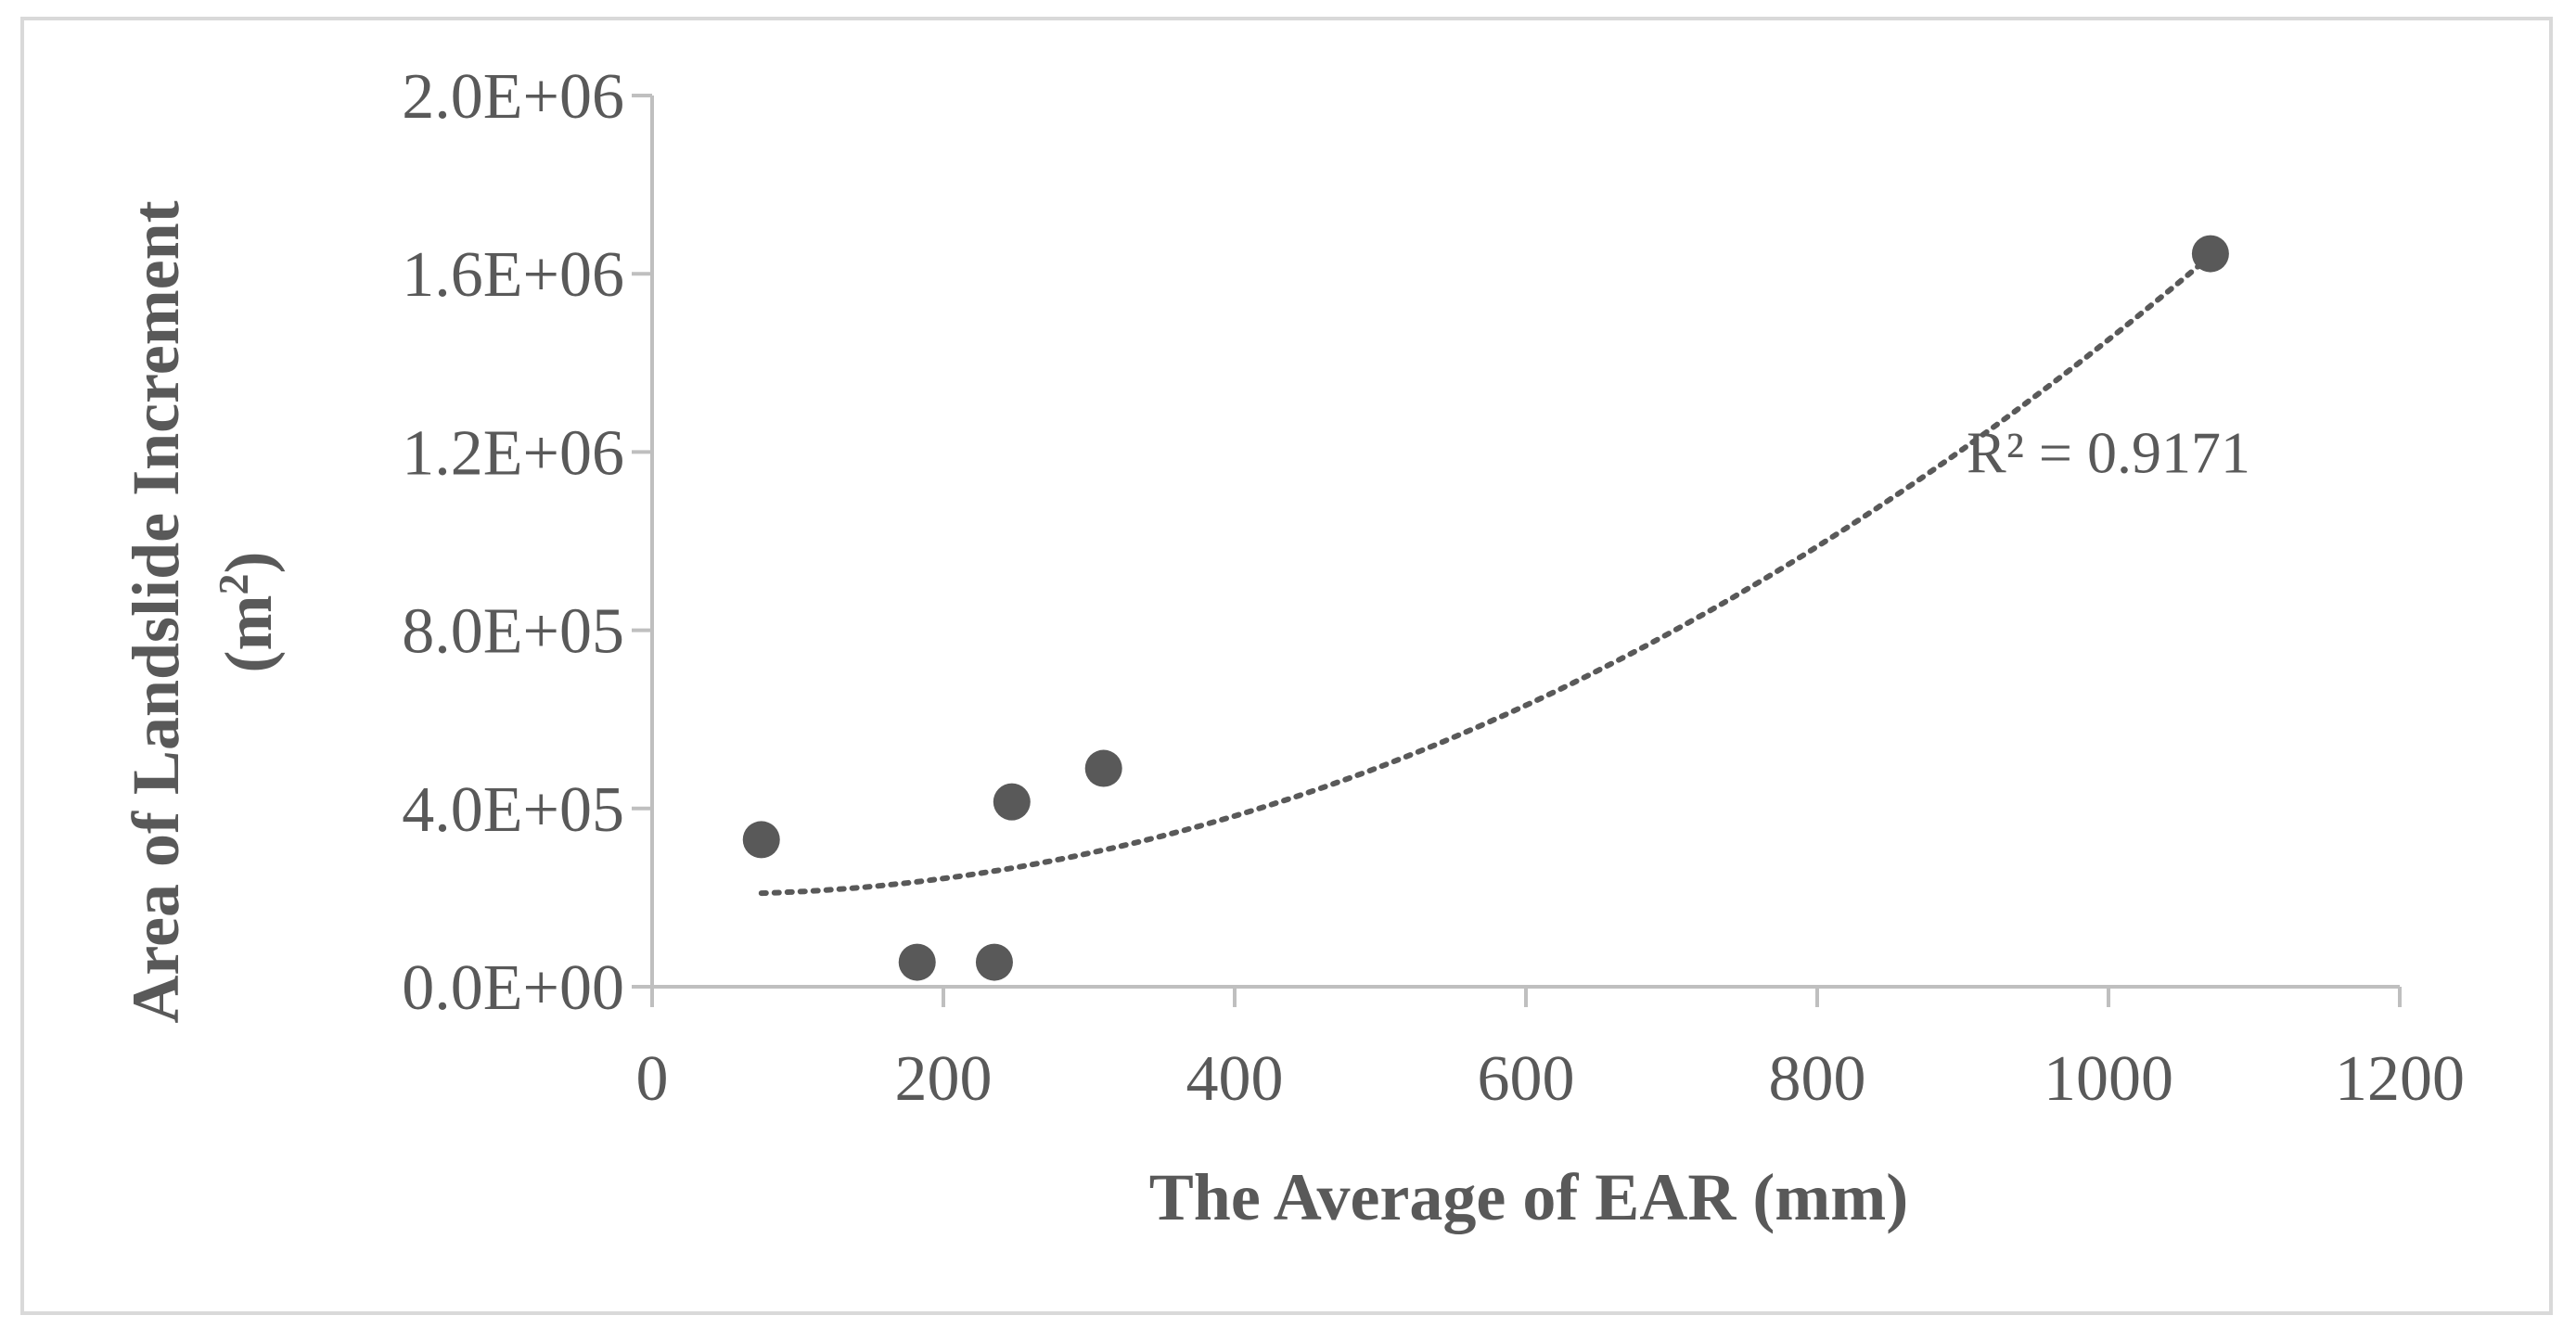  Describe the element at coordinates (1528, 1197) in the screenshot. I see `x-axis-title: The Average of EAR (mm)` at that location.